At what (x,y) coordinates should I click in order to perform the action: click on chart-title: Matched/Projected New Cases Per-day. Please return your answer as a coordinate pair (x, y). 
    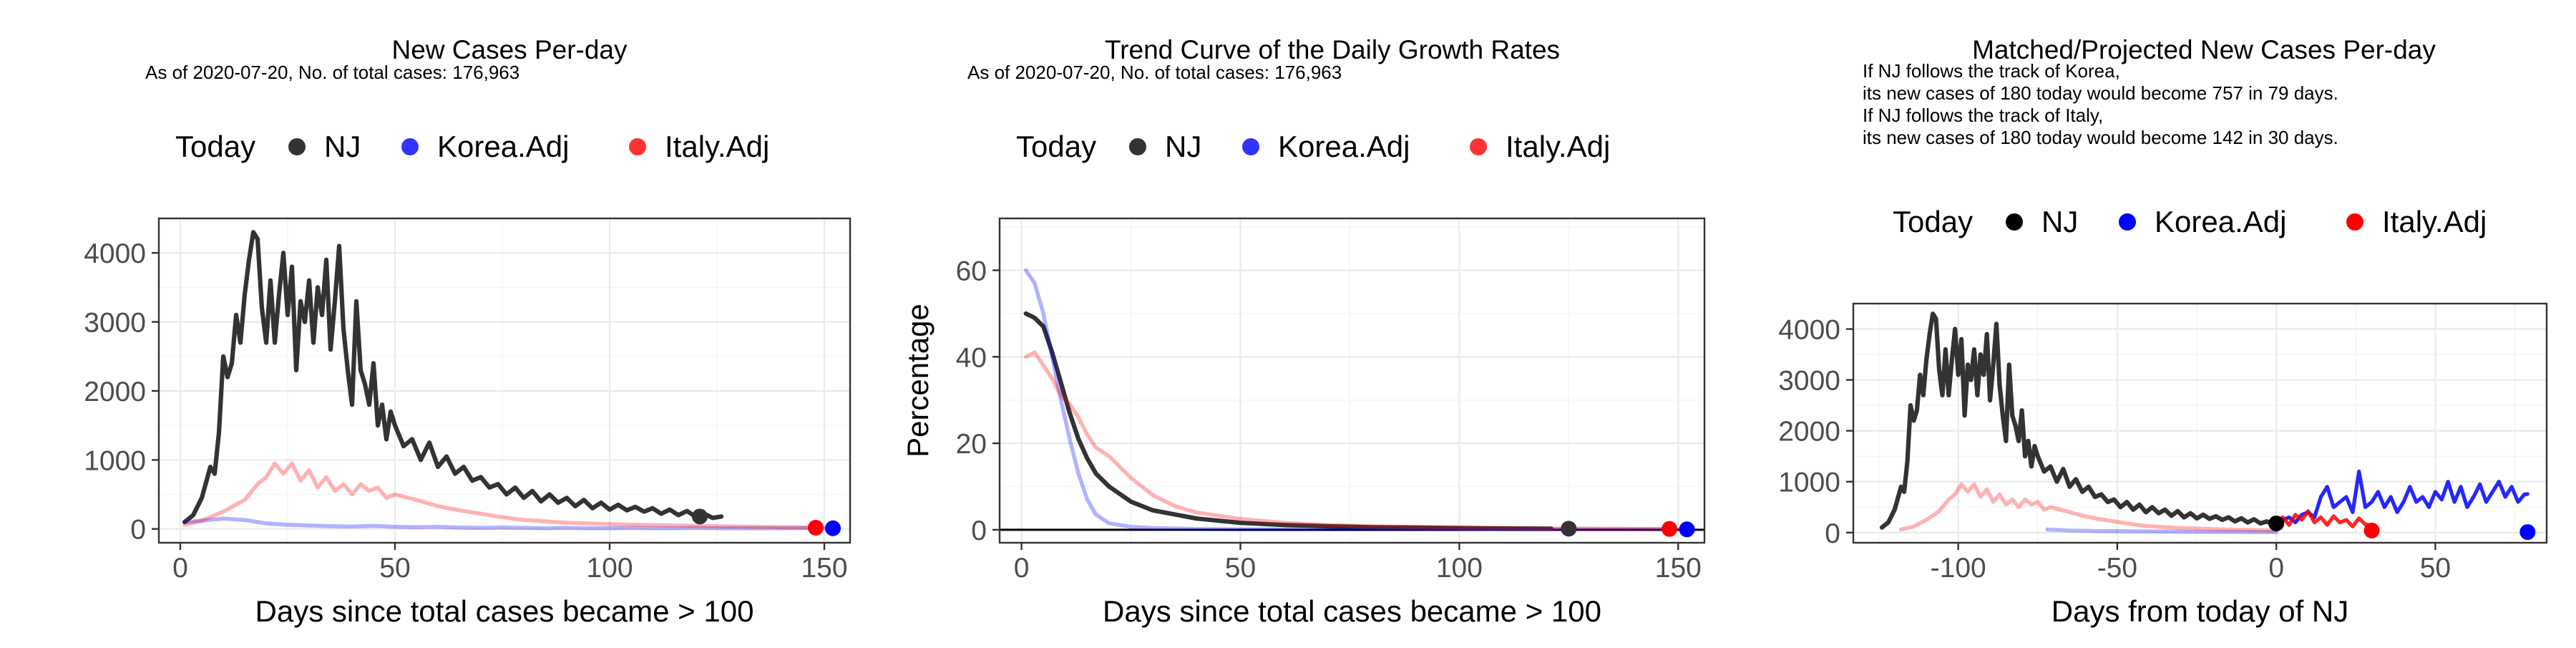
    Looking at the image, I should click on (2204, 49).